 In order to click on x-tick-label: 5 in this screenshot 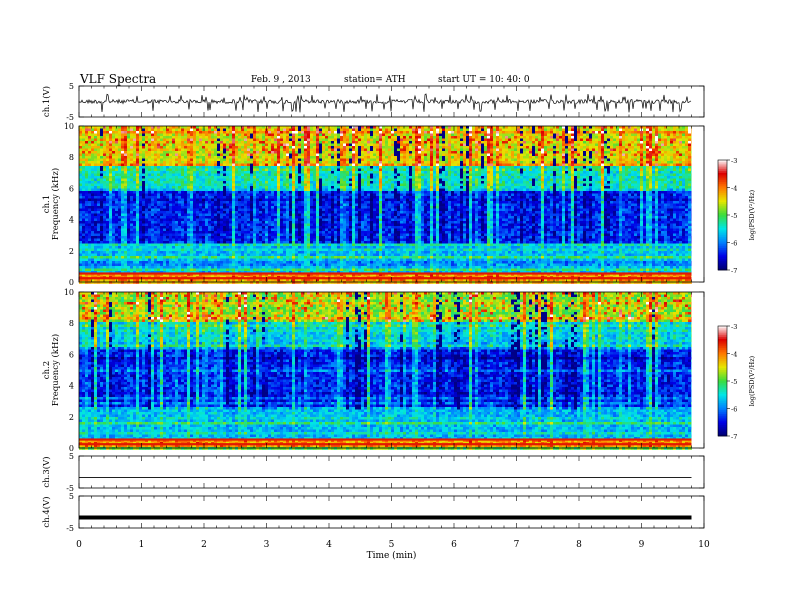, I will do `click(392, 545)`.